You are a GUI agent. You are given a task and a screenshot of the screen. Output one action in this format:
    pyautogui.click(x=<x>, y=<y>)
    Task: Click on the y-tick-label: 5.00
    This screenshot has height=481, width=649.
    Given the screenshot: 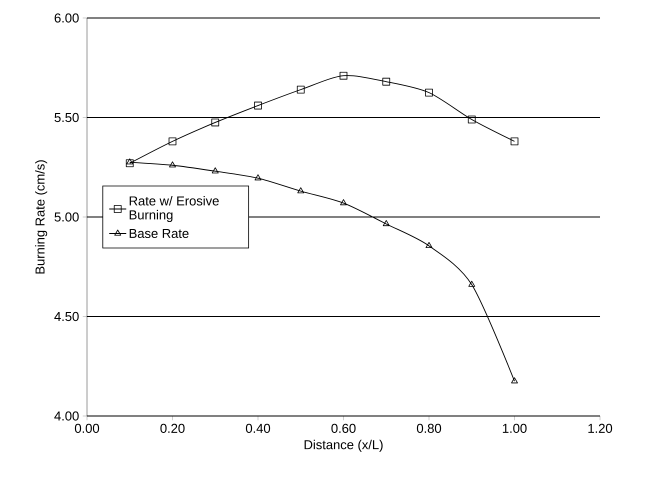 What is the action you would take?
    pyautogui.click(x=66, y=217)
    